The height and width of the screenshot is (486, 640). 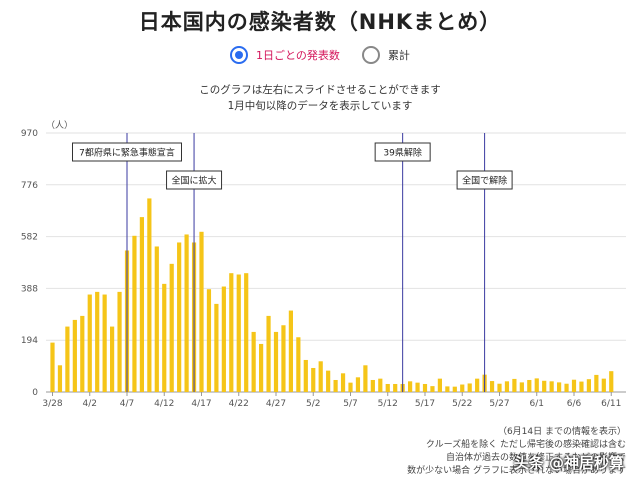 I want to click on annotation-label: 全国で解除, so click(x=484, y=181).